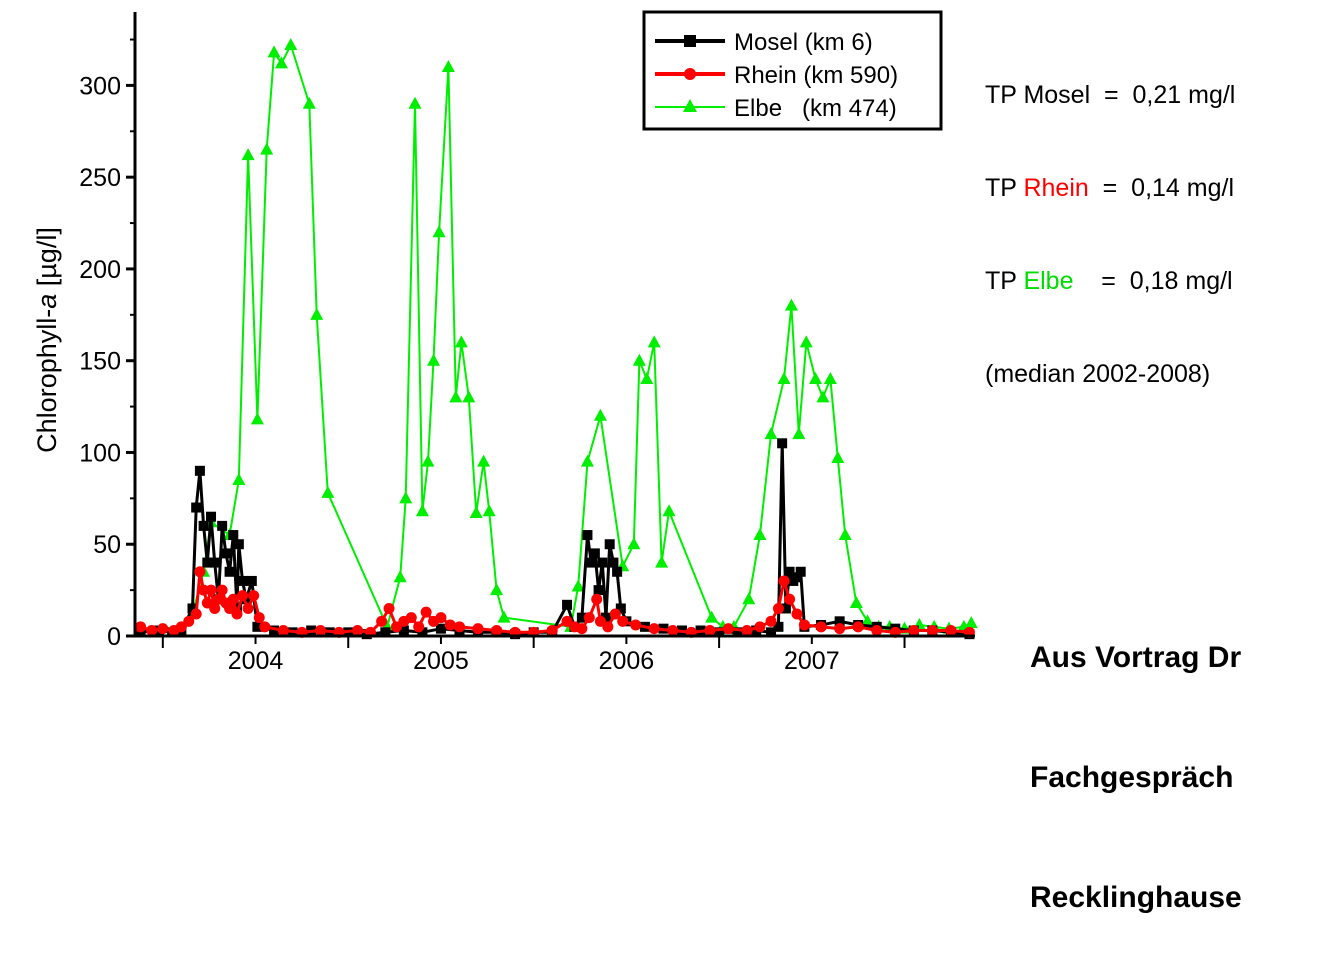 The height and width of the screenshot is (958, 1317). What do you see at coordinates (1110, 281) in the screenshot?
I see `tp-line-elbe: TP Elbe = 0,18 mg/l` at bounding box center [1110, 281].